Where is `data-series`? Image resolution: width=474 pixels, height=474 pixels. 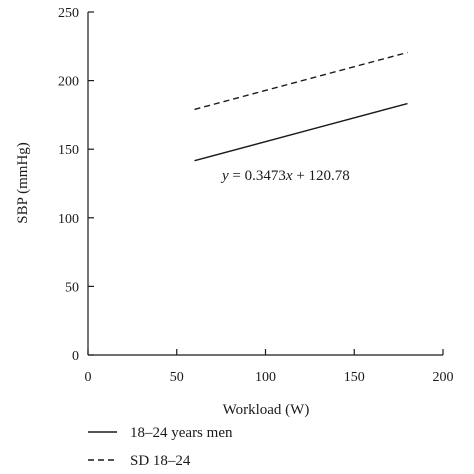 data-series is located at coordinates (301, 106).